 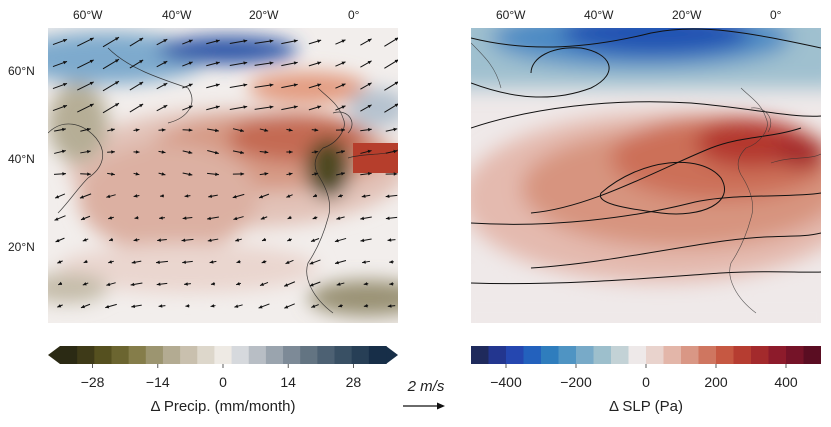 What do you see at coordinates (150, 85) in the screenshot?
I see `greenland-coast` at bounding box center [150, 85].